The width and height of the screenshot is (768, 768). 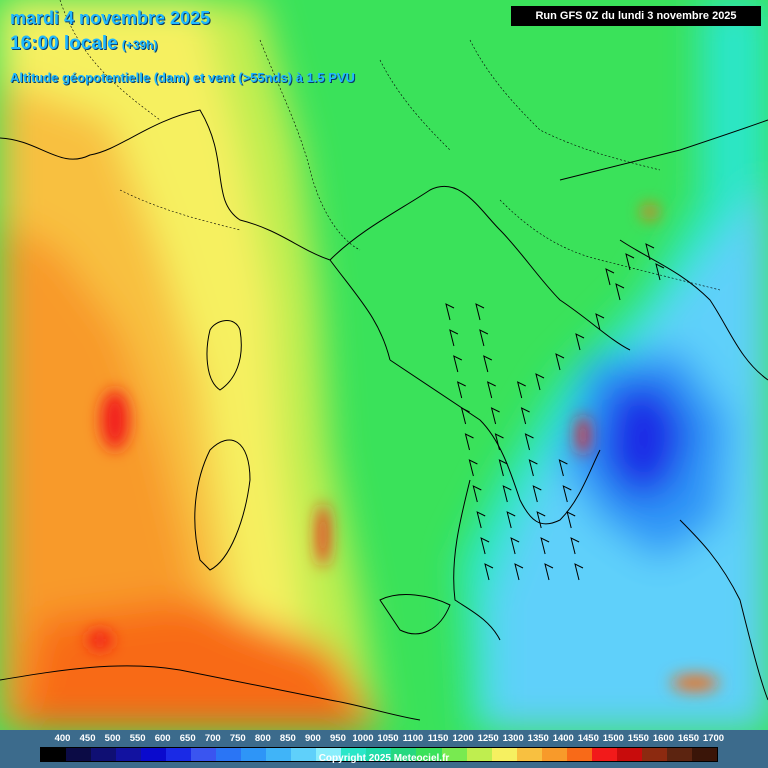 I want to click on legend-label: 550, so click(x=137, y=738).